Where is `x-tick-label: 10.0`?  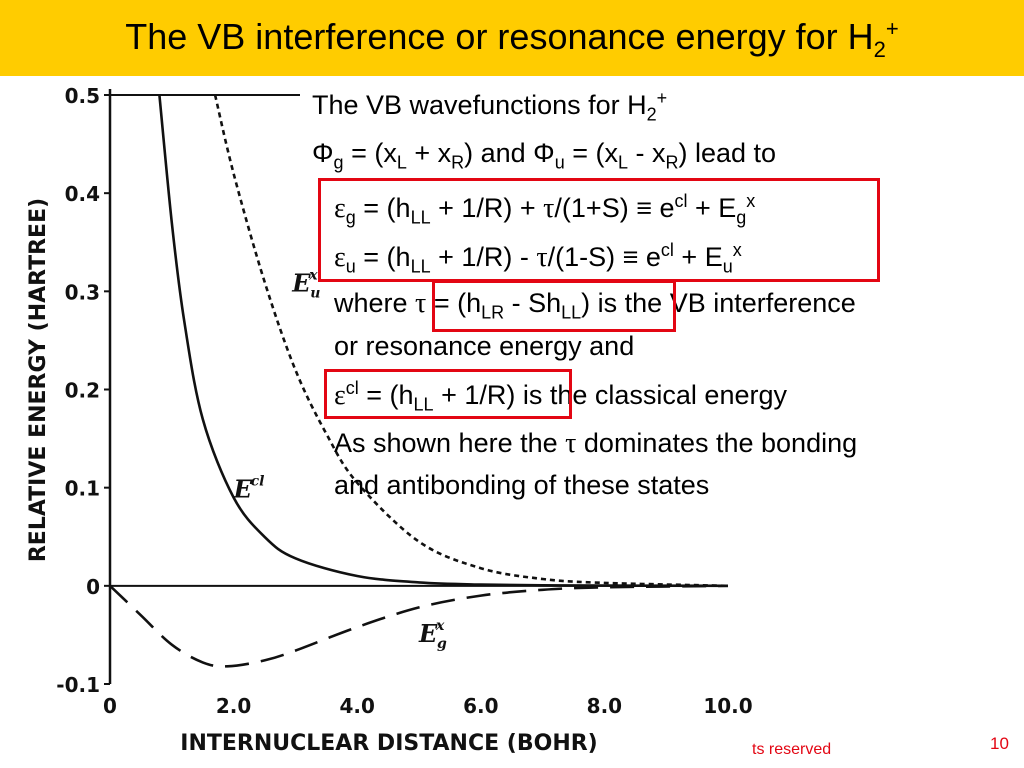
x-tick-label: 10.0 is located at coordinates (727, 706).